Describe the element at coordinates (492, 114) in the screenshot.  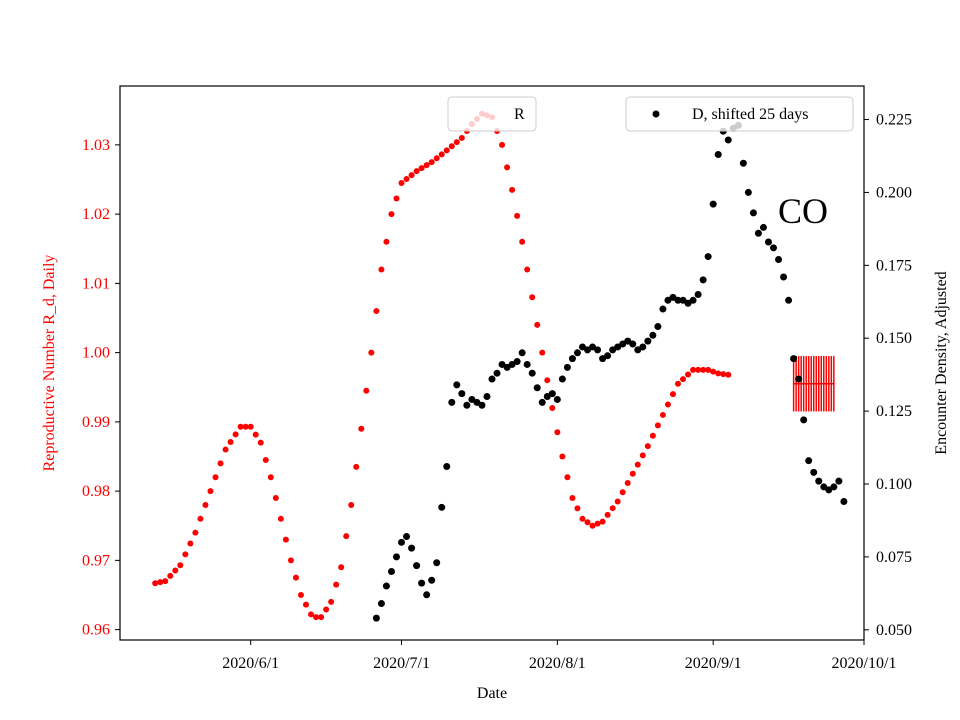
I see `legend-r: R` at that location.